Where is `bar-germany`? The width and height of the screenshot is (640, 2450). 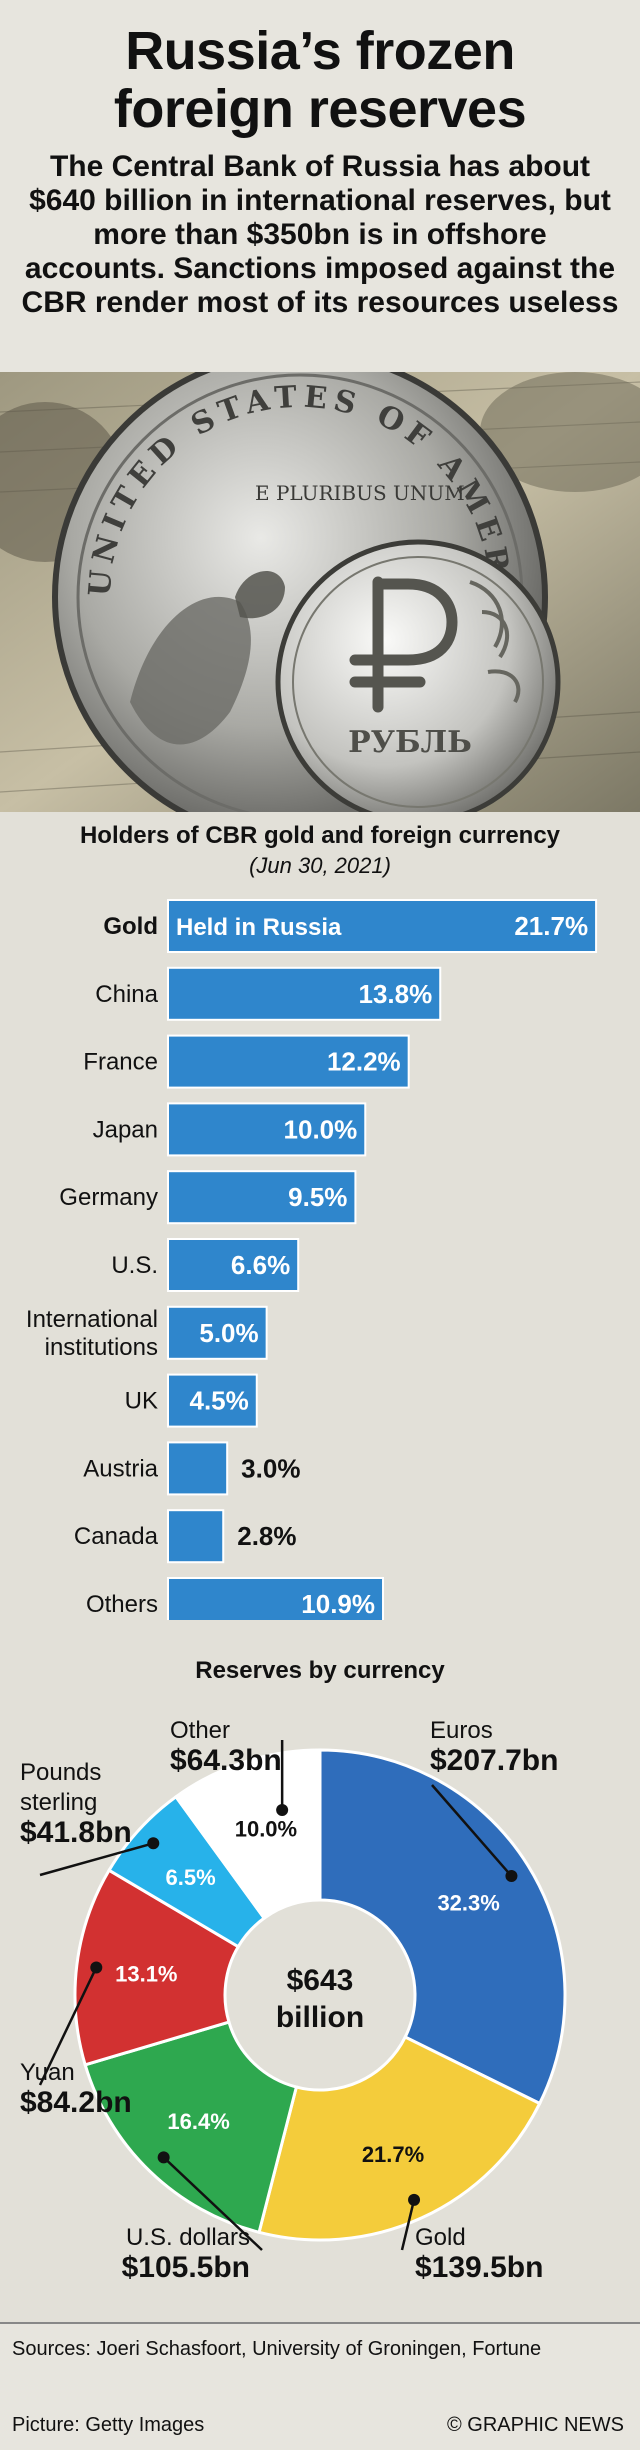 bar-germany is located at coordinates (262, 1197).